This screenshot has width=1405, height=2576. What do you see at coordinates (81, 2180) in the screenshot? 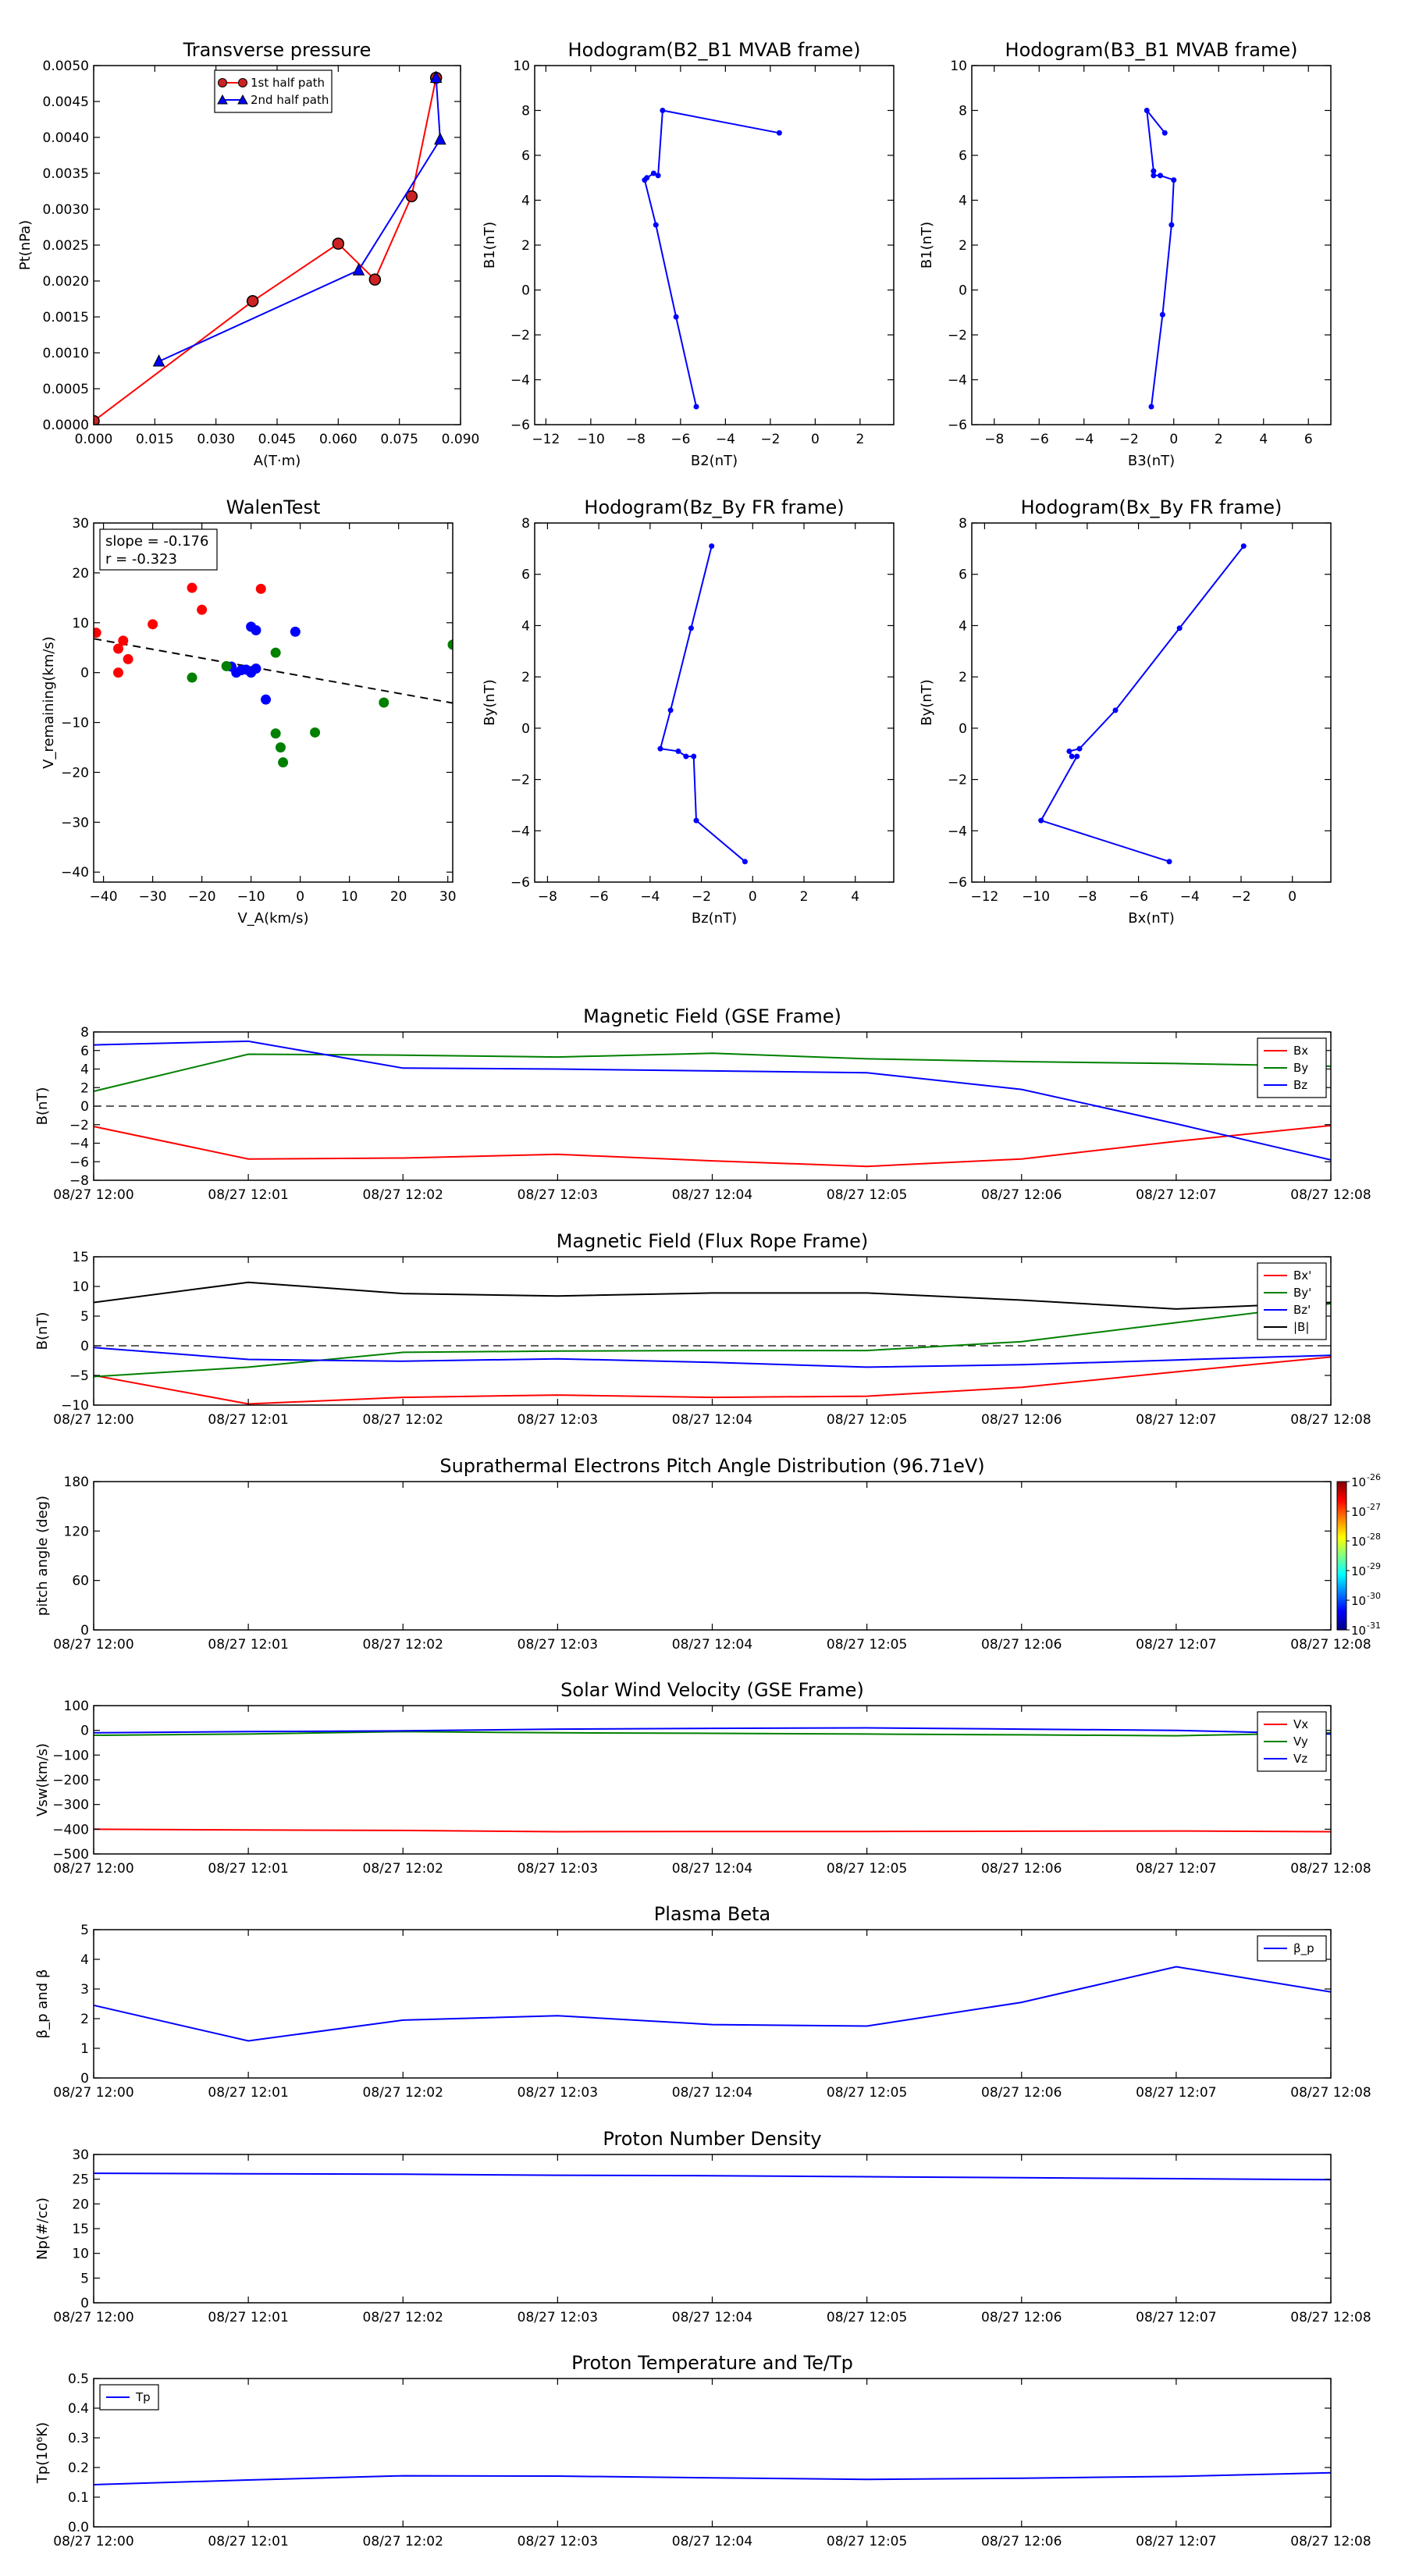
I see `y-tick-label: 25` at bounding box center [81, 2180].